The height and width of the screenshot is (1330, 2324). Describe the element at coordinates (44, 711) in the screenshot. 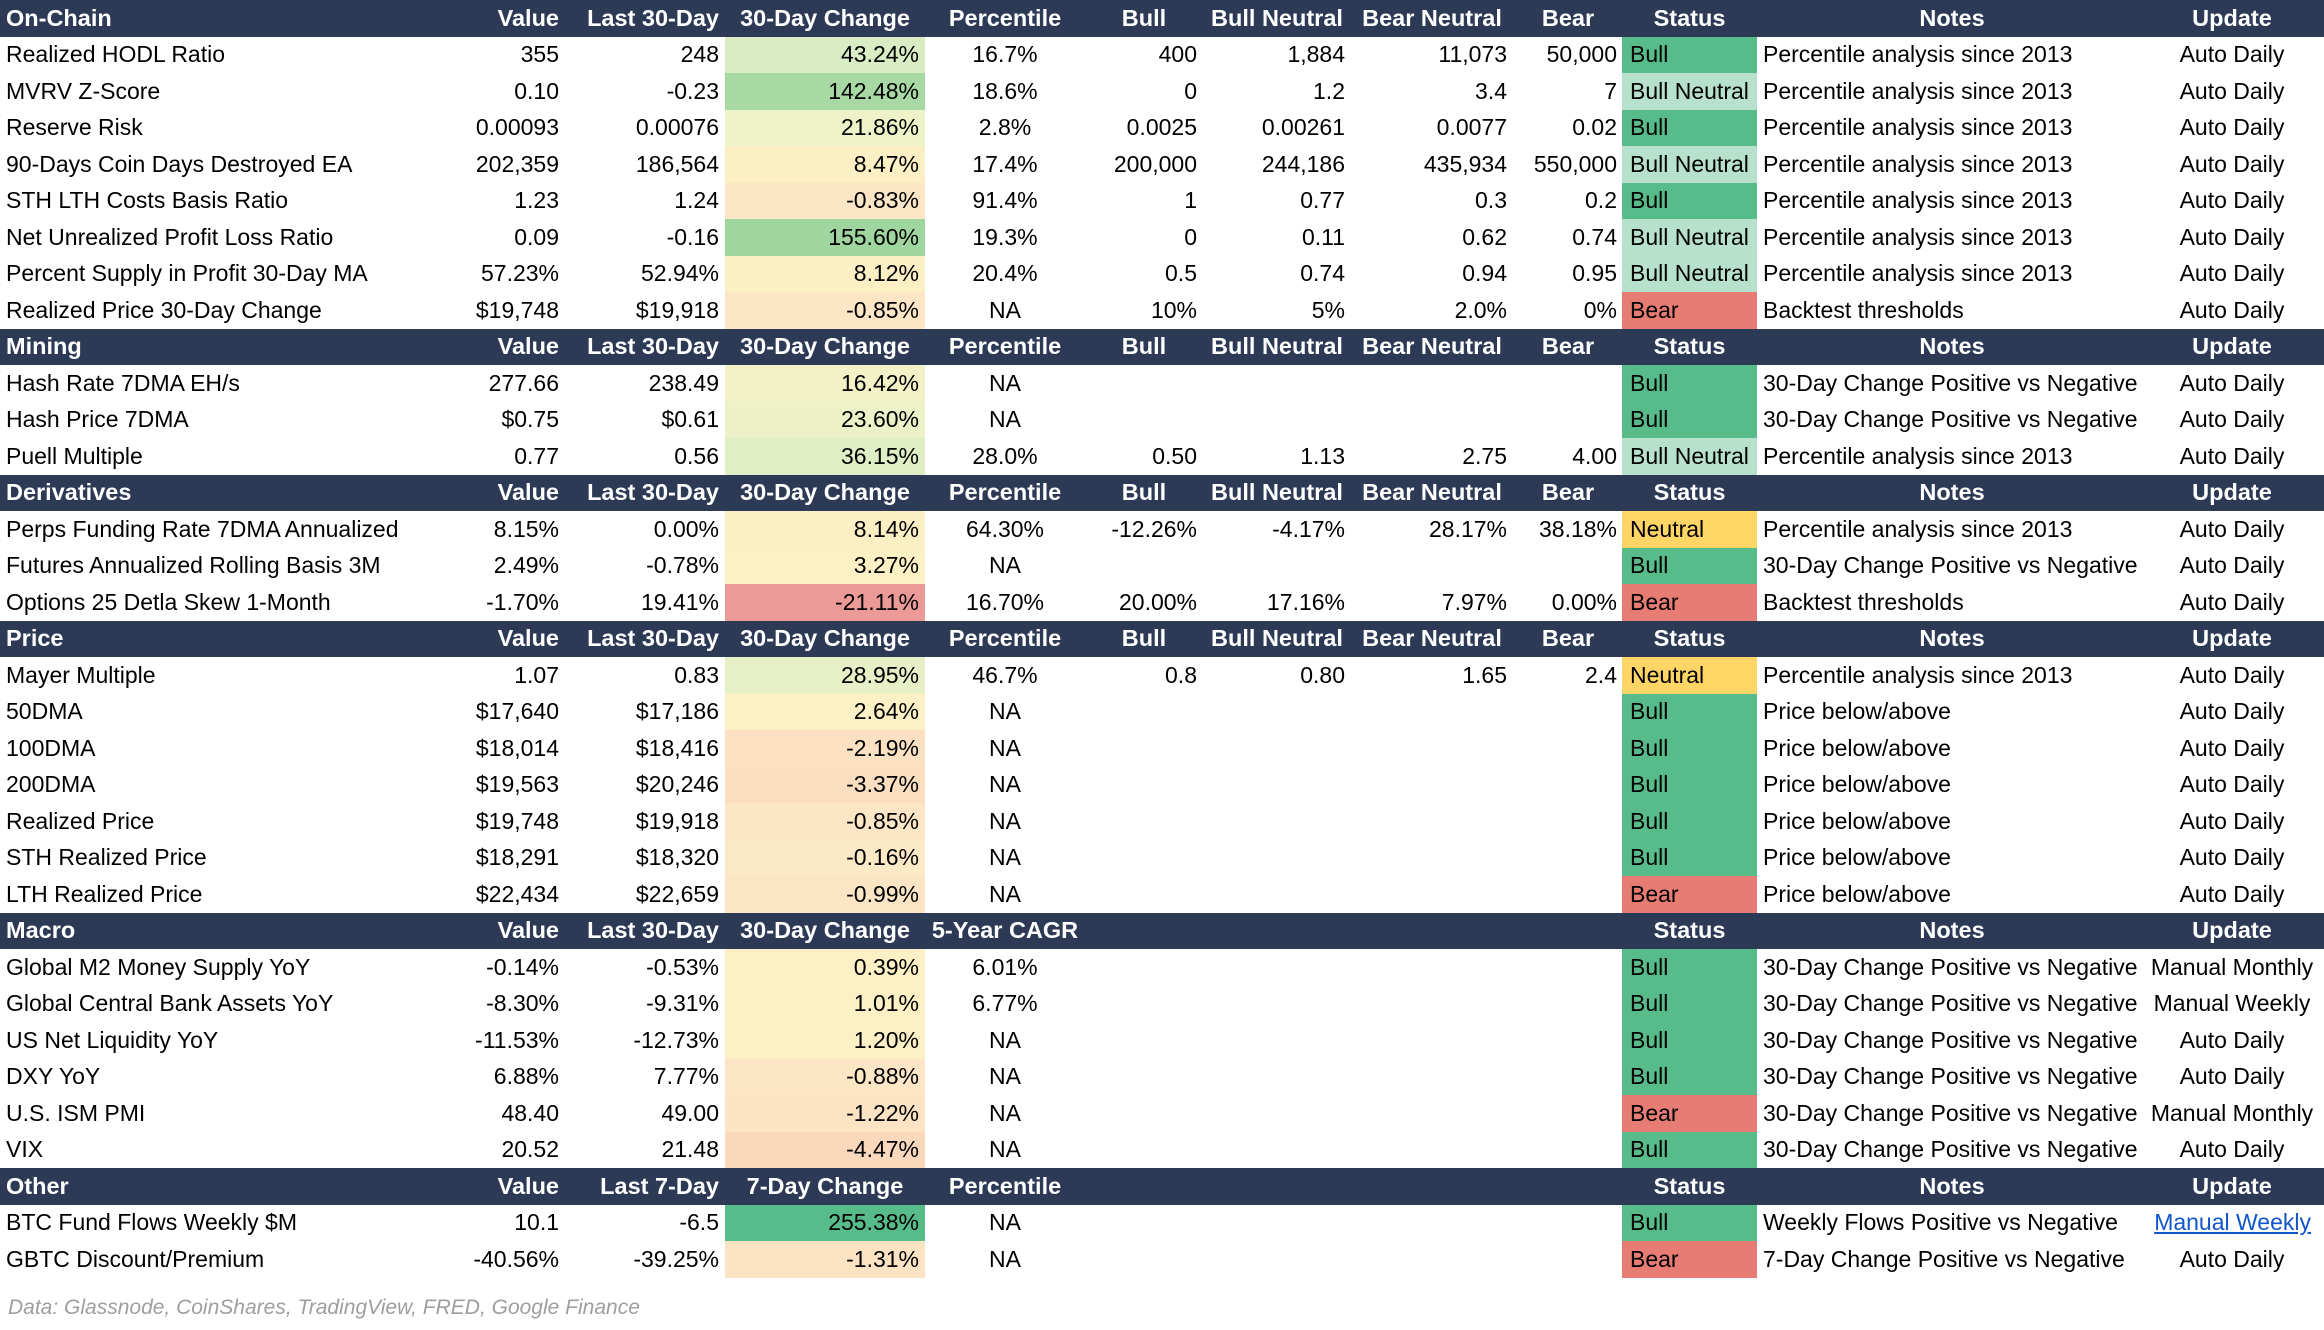

I see `metric-name: 50DMA` at that location.